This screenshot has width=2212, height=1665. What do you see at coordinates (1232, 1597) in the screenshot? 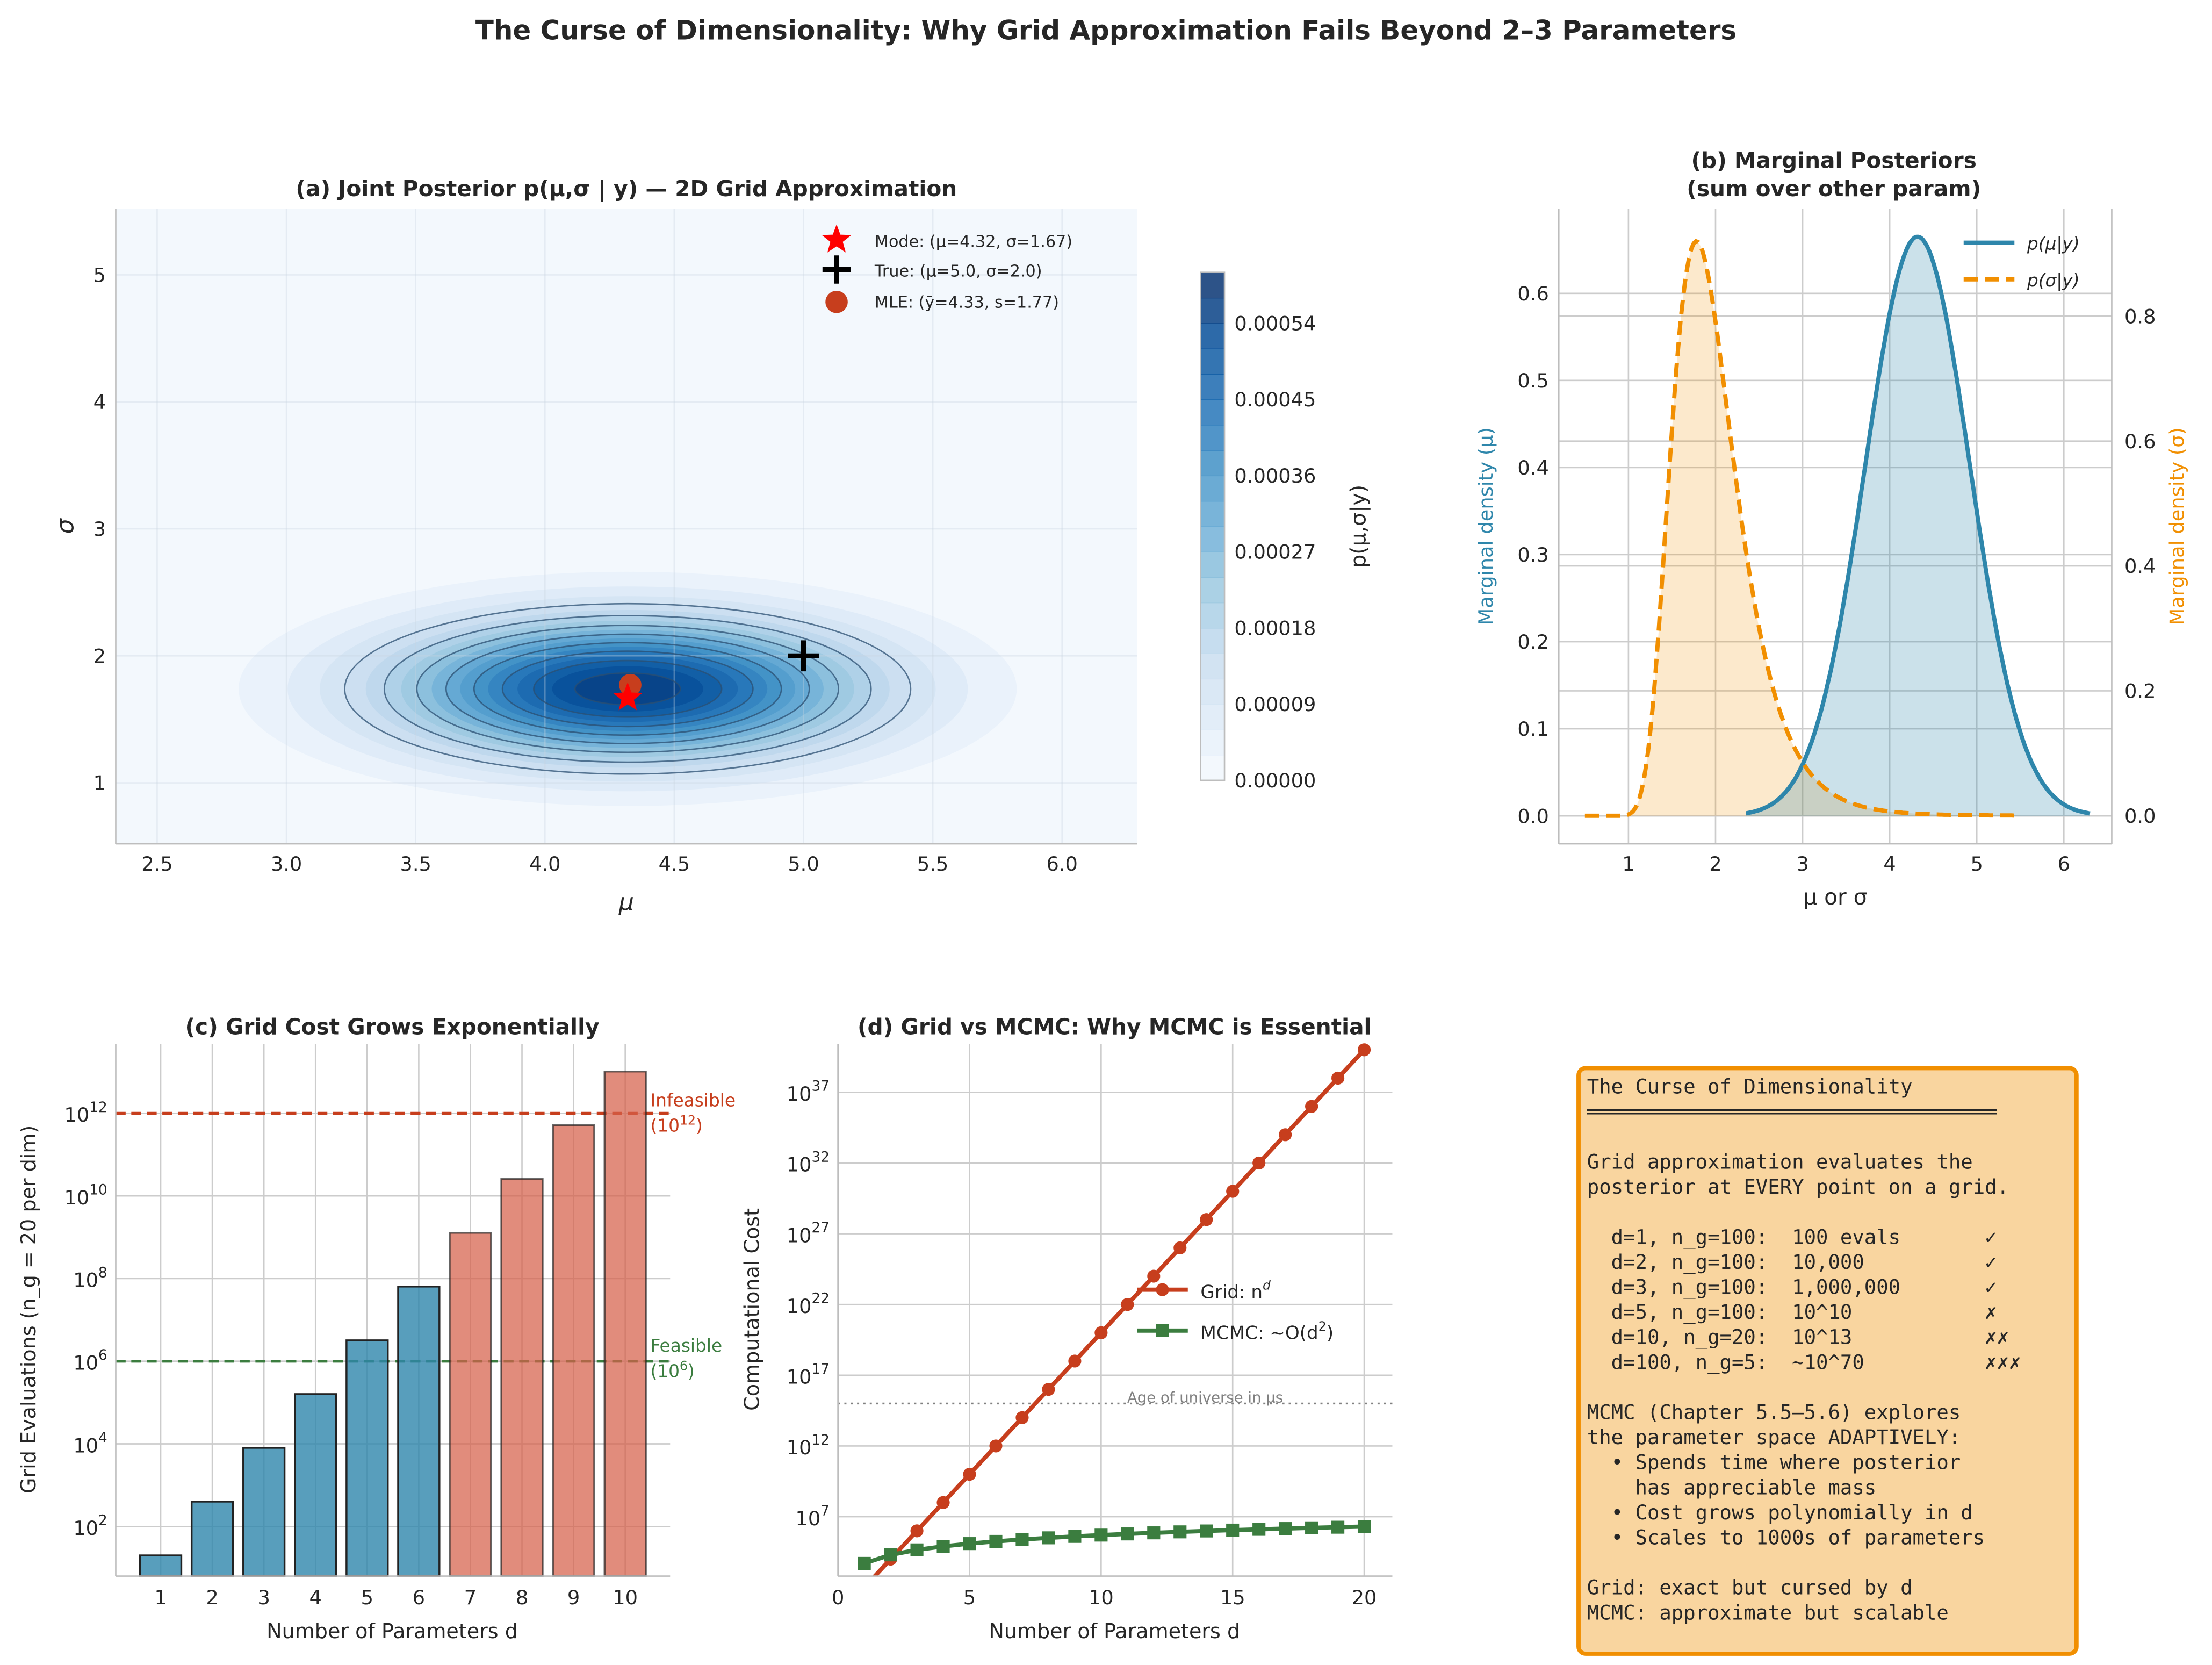
I see `x-tick-label: 15` at bounding box center [1232, 1597].